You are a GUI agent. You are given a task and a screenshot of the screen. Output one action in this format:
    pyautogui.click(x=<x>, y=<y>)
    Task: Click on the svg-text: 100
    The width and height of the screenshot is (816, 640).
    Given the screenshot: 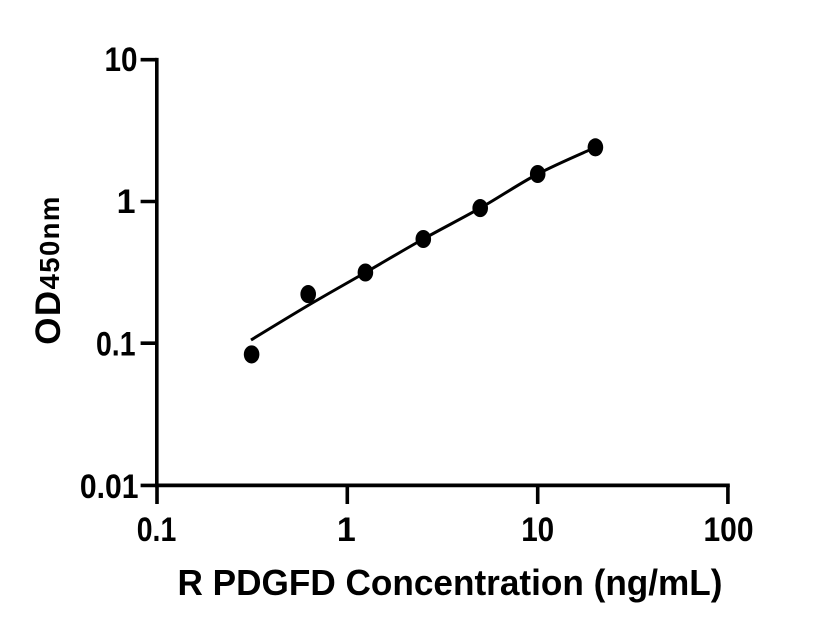 What is the action you would take?
    pyautogui.click(x=729, y=530)
    